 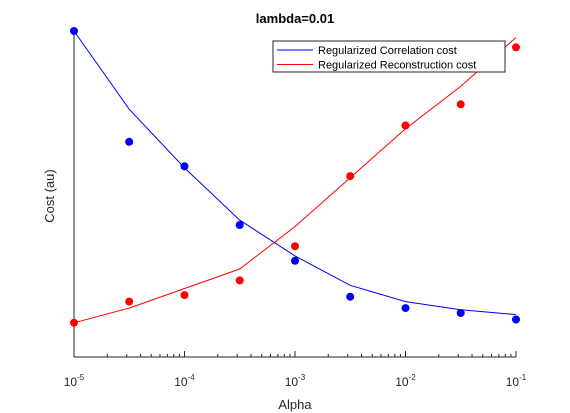 What do you see at coordinates (81, 377) in the screenshot?
I see `x-tick-exponent: -5` at bounding box center [81, 377].